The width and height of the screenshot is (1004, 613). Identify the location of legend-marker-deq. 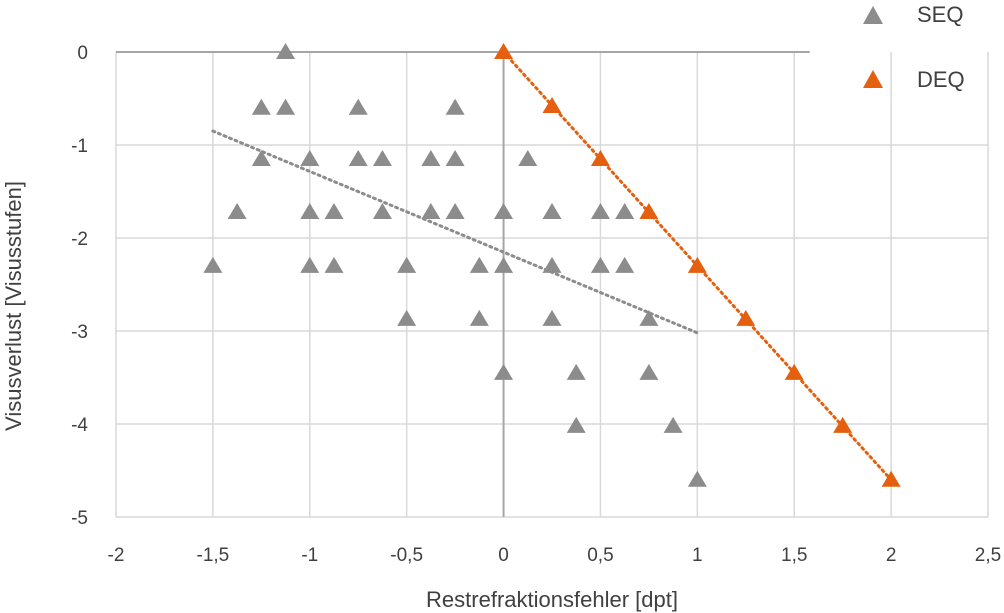
(873, 79).